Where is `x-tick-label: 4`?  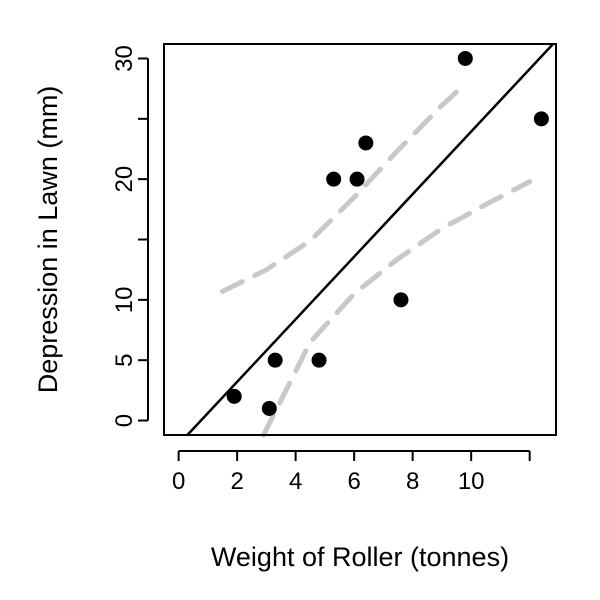 x-tick-label: 4 is located at coordinates (295, 481).